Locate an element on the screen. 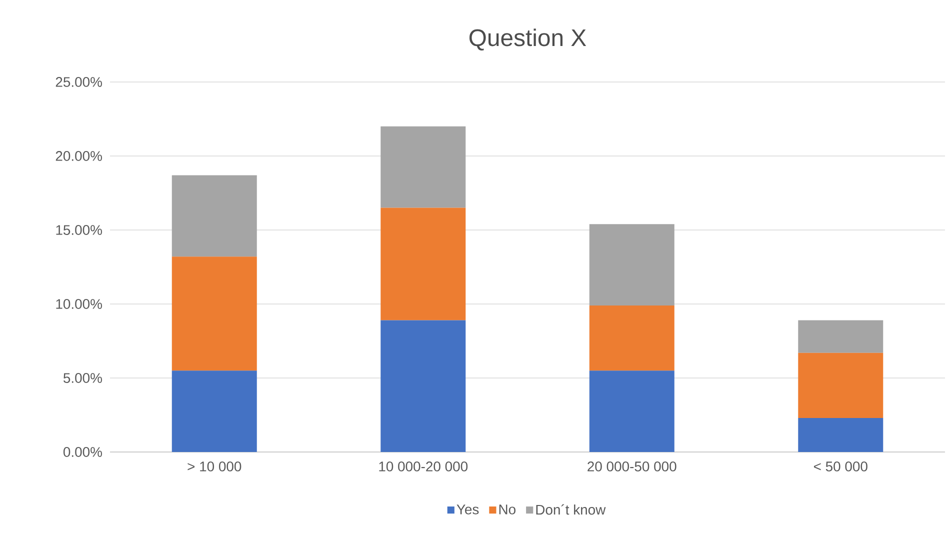  y-tick-label: 0.00% is located at coordinates (82, 452).